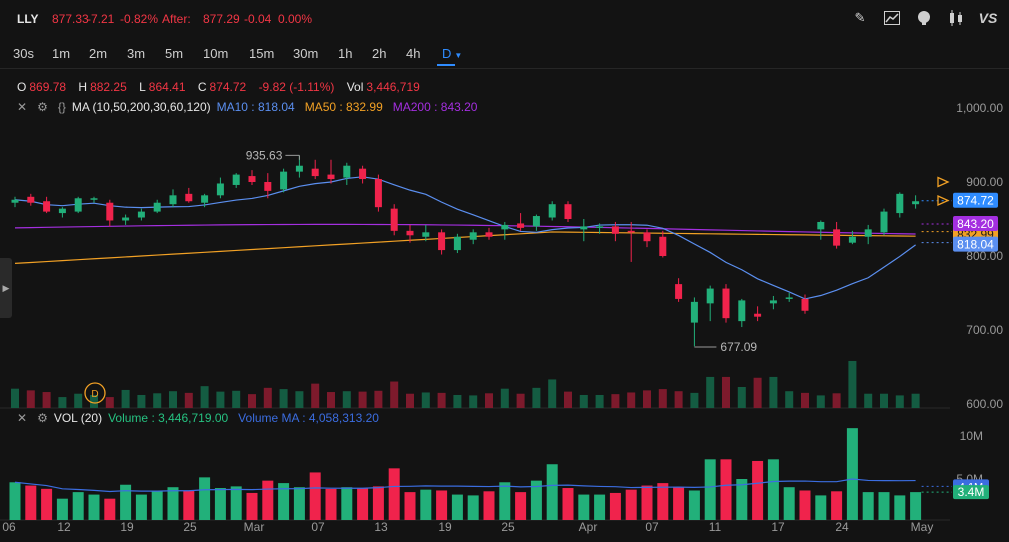  What do you see at coordinates (28, 19) in the screenshot?
I see `symbol: LLY` at bounding box center [28, 19].